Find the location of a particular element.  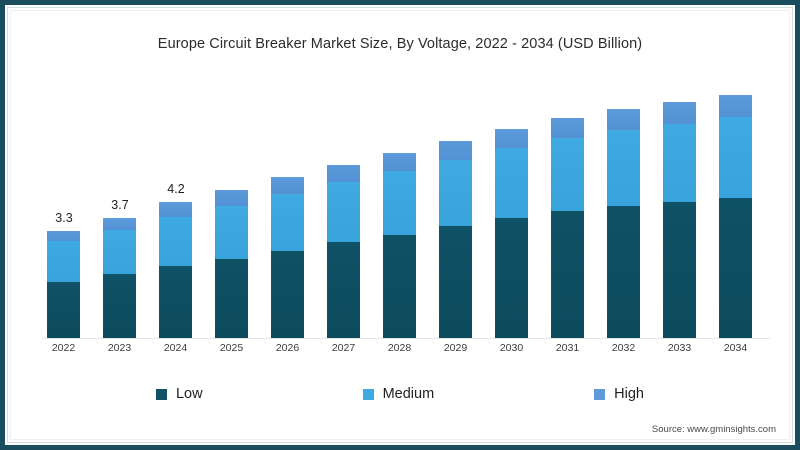

bar-stack-2026 is located at coordinates (287, 257).